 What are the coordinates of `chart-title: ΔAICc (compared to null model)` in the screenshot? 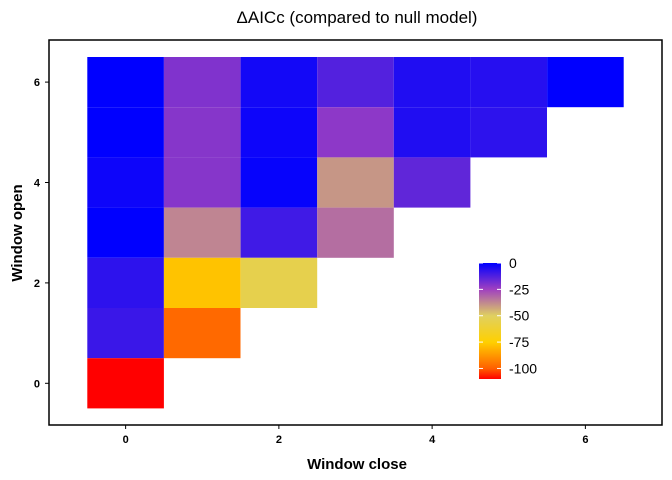 It's located at (357, 17).